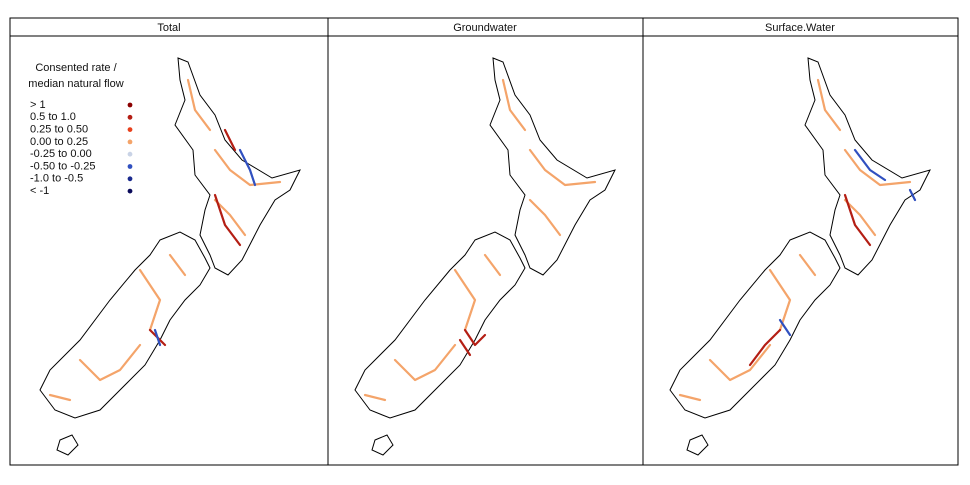 This screenshot has width=970, height=485. Describe the element at coordinates (38, 105) in the screenshot. I see `legend-label: > 1` at that location.